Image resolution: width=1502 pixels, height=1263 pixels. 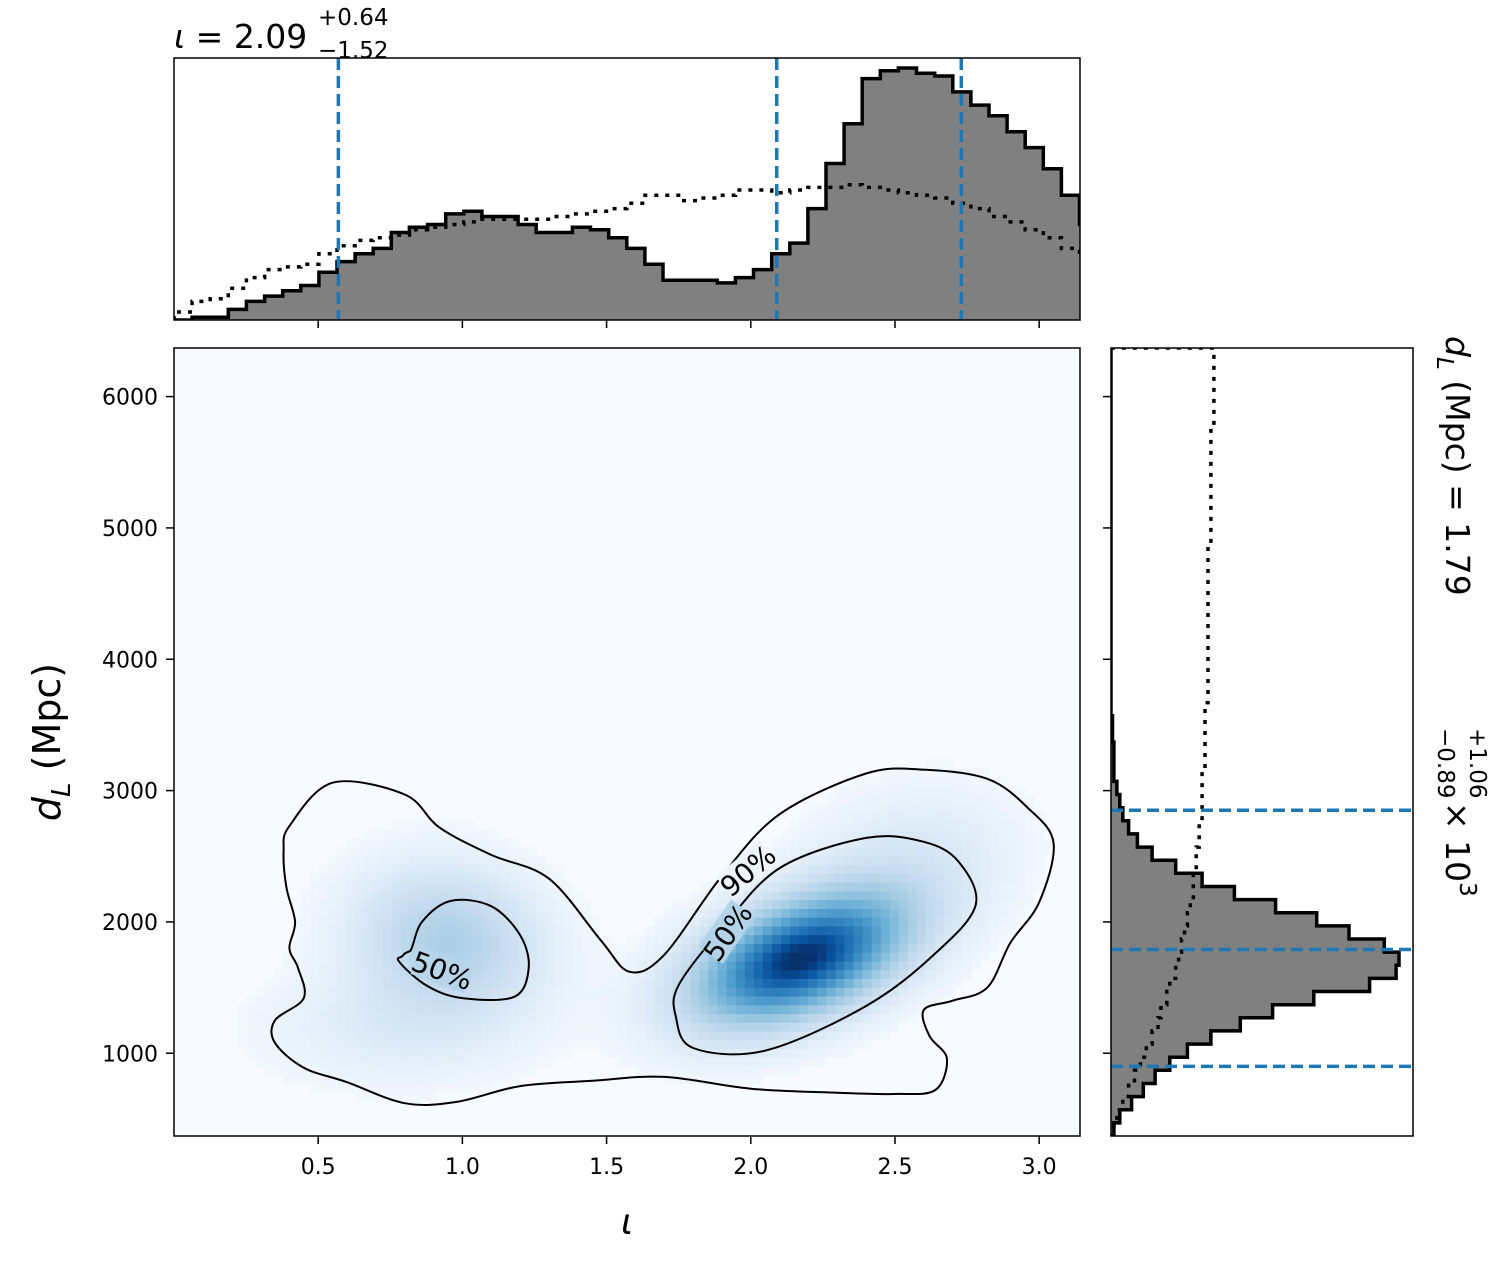 What do you see at coordinates (462, 1167) in the screenshot?
I see `x-tick-label: 1.0` at bounding box center [462, 1167].